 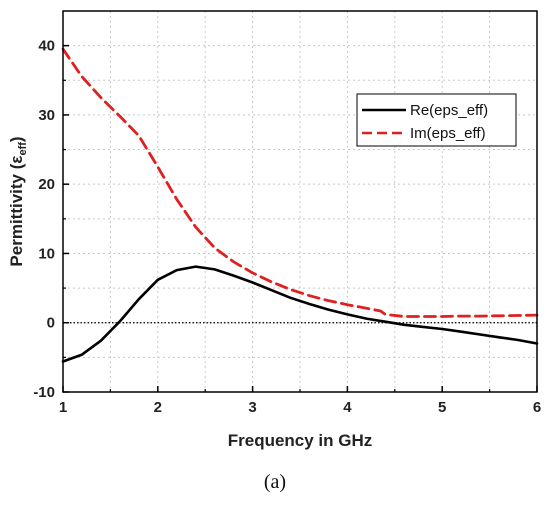 What do you see at coordinates (158, 407) in the screenshot?
I see `x-tick-label: 2` at bounding box center [158, 407].